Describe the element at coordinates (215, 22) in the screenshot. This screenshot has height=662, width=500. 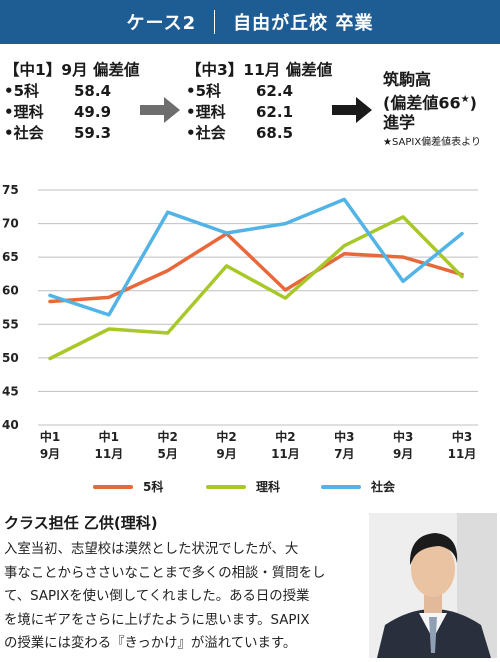
I see `header-divider` at that location.